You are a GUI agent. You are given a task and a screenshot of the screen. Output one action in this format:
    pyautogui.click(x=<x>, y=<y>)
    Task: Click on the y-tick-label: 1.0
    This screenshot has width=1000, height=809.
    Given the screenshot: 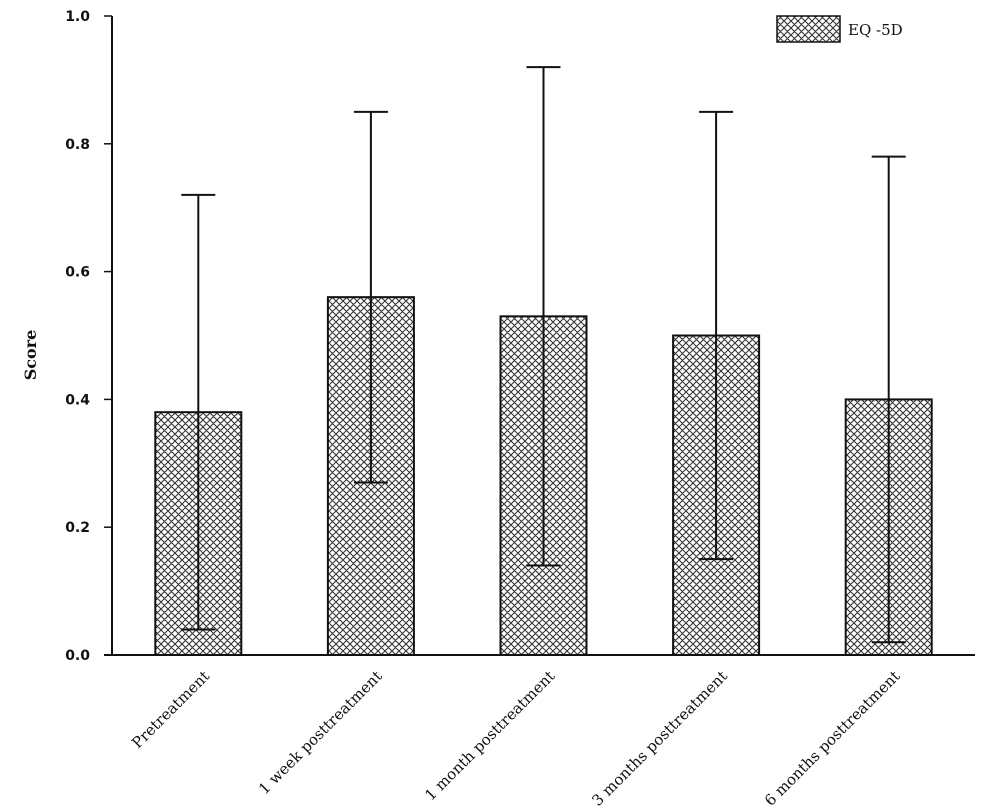 What is the action you would take?
    pyautogui.click(x=77, y=17)
    